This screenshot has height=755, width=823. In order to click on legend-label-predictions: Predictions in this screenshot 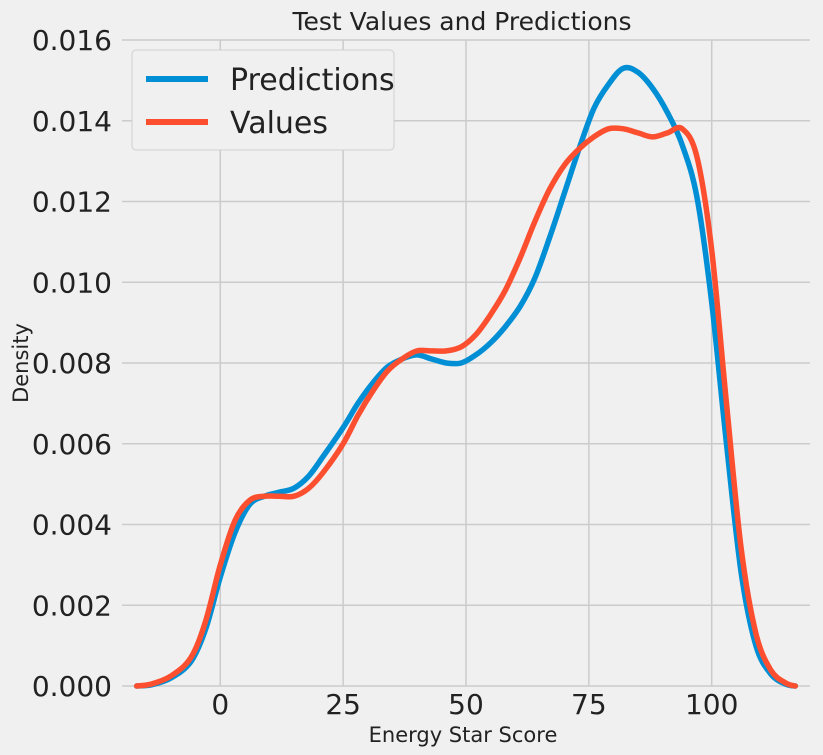, I will do `click(312, 80)`.